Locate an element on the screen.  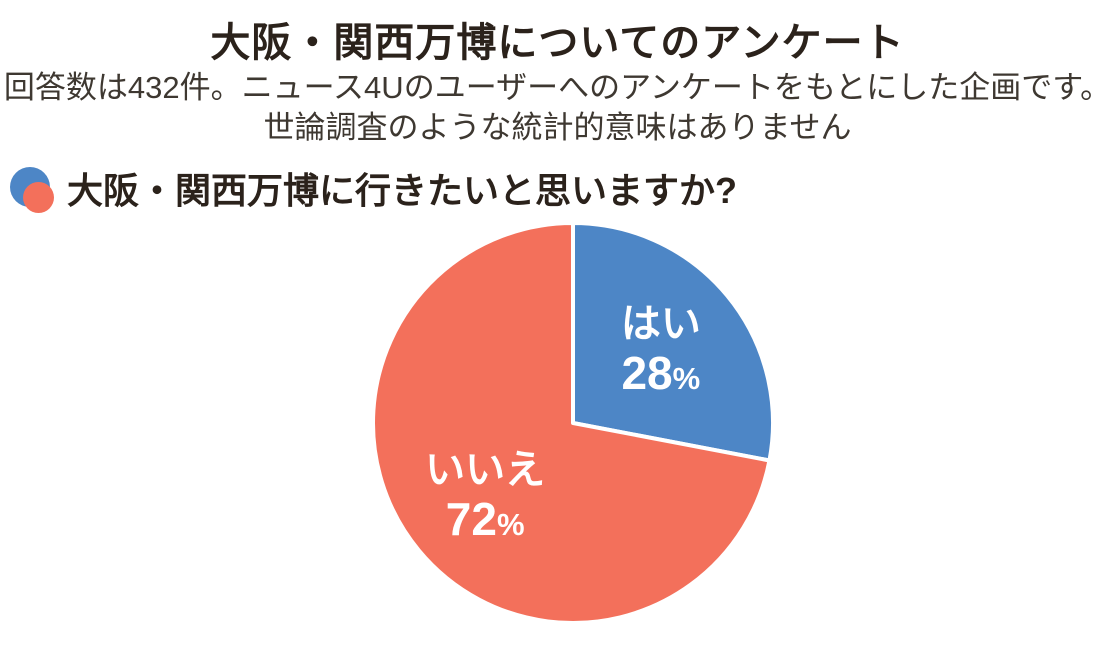
question-title: 大阪・関西万博に行きたいと思いますか? is located at coordinates (402, 190).